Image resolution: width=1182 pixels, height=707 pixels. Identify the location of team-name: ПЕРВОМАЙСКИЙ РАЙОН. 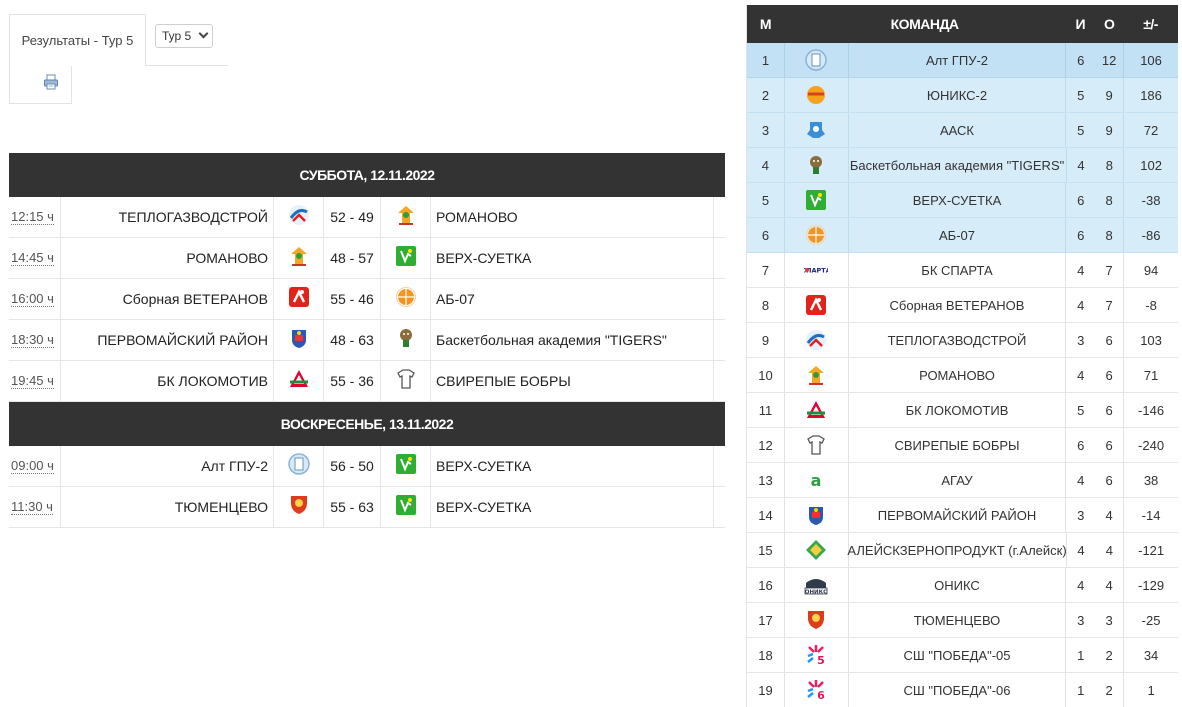
(956, 515).